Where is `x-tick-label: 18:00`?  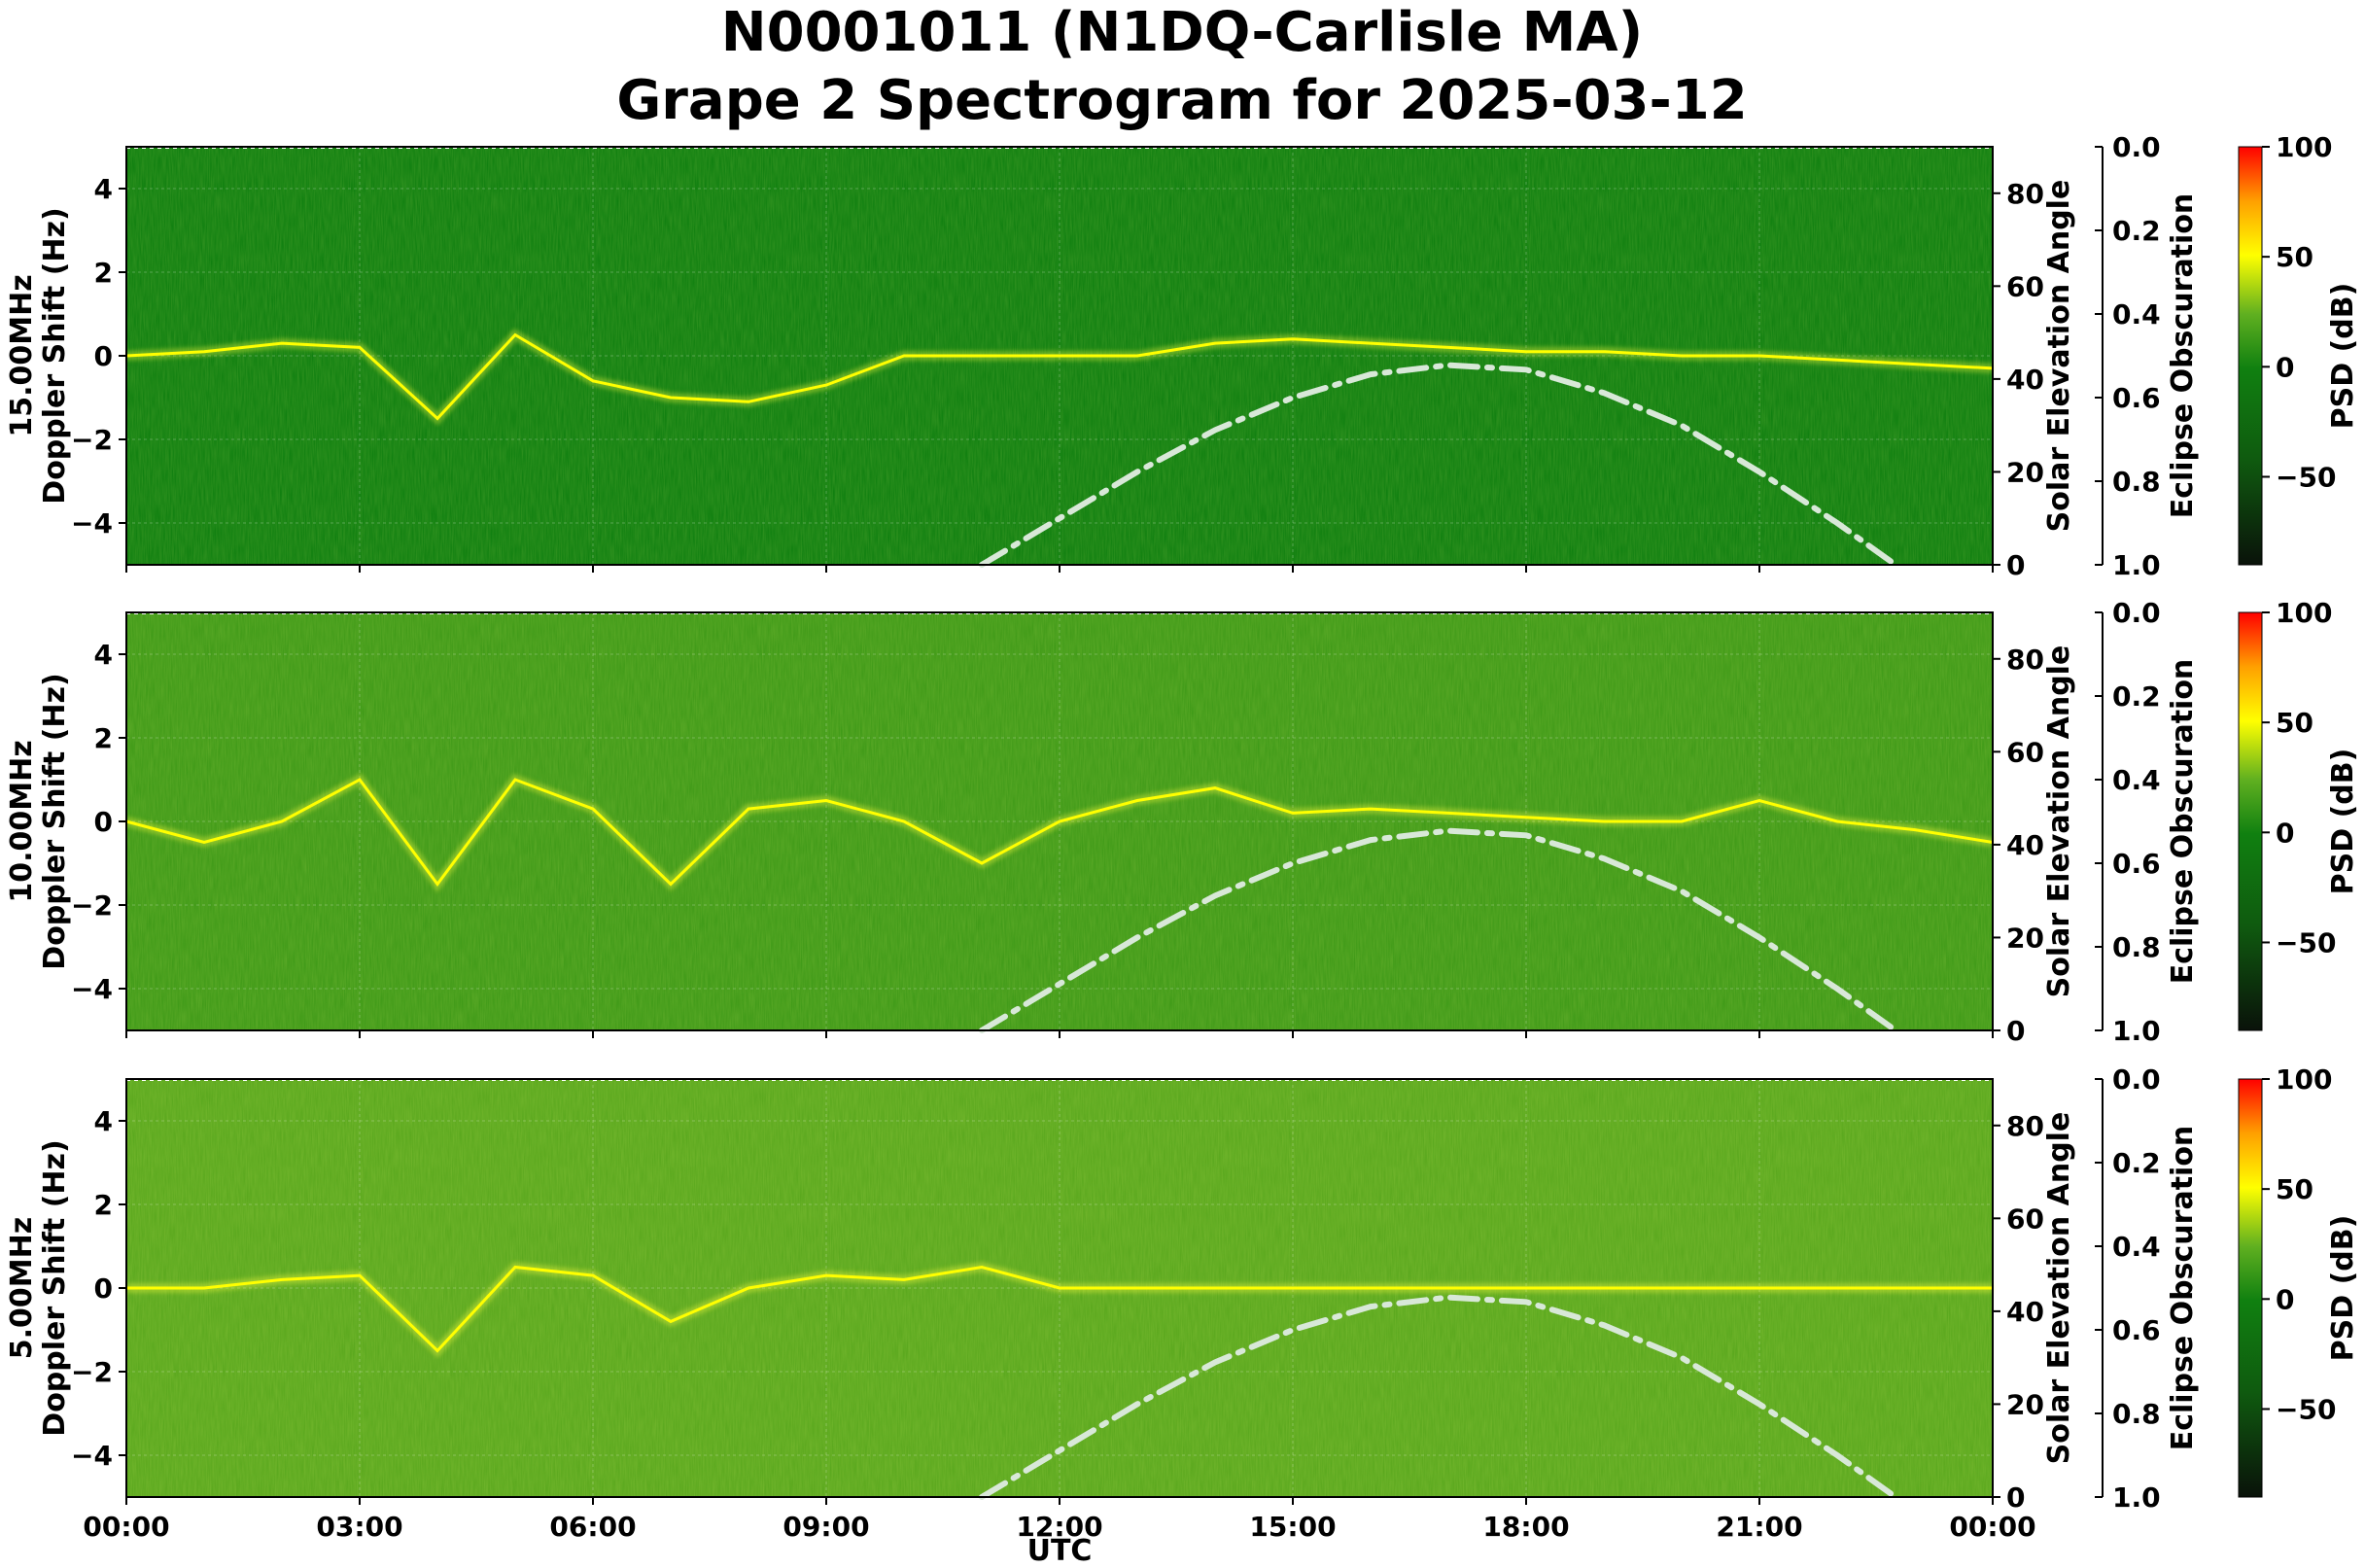 x-tick-label: 18:00 is located at coordinates (1525, 1527).